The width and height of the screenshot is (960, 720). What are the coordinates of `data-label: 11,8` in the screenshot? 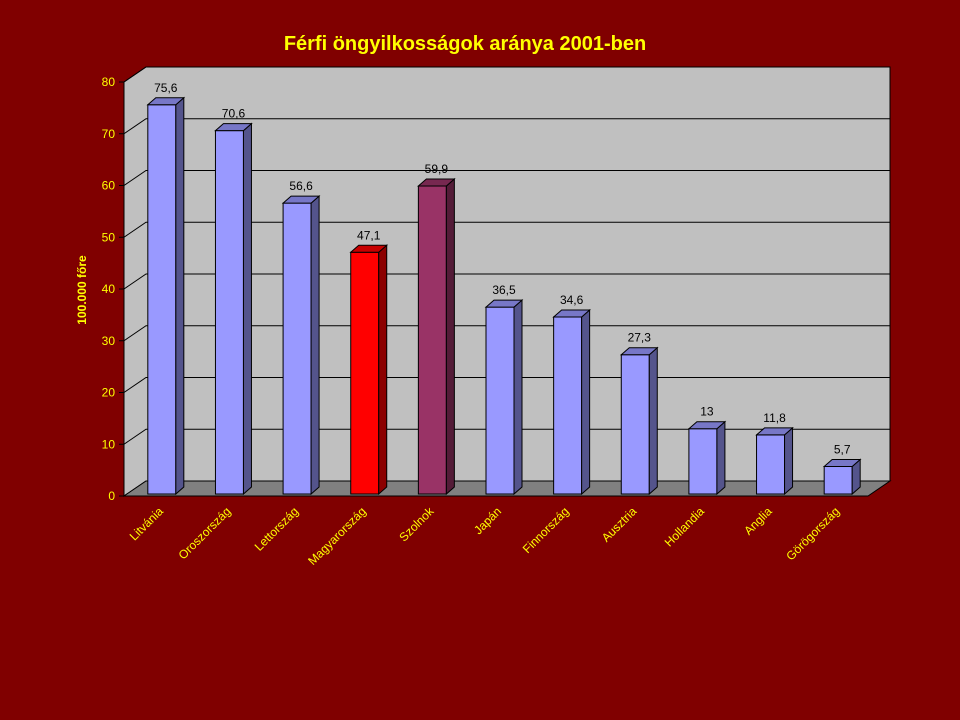 It's located at (774, 418).